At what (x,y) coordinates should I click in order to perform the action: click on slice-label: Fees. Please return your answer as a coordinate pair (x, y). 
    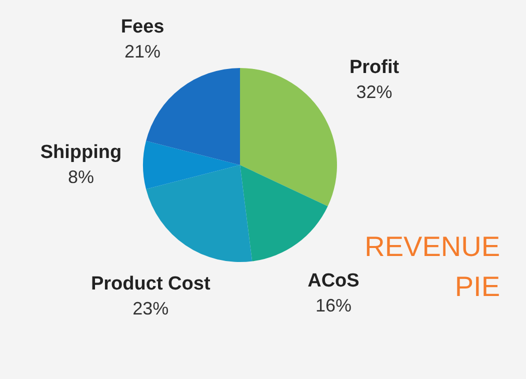
    Looking at the image, I should click on (142, 27).